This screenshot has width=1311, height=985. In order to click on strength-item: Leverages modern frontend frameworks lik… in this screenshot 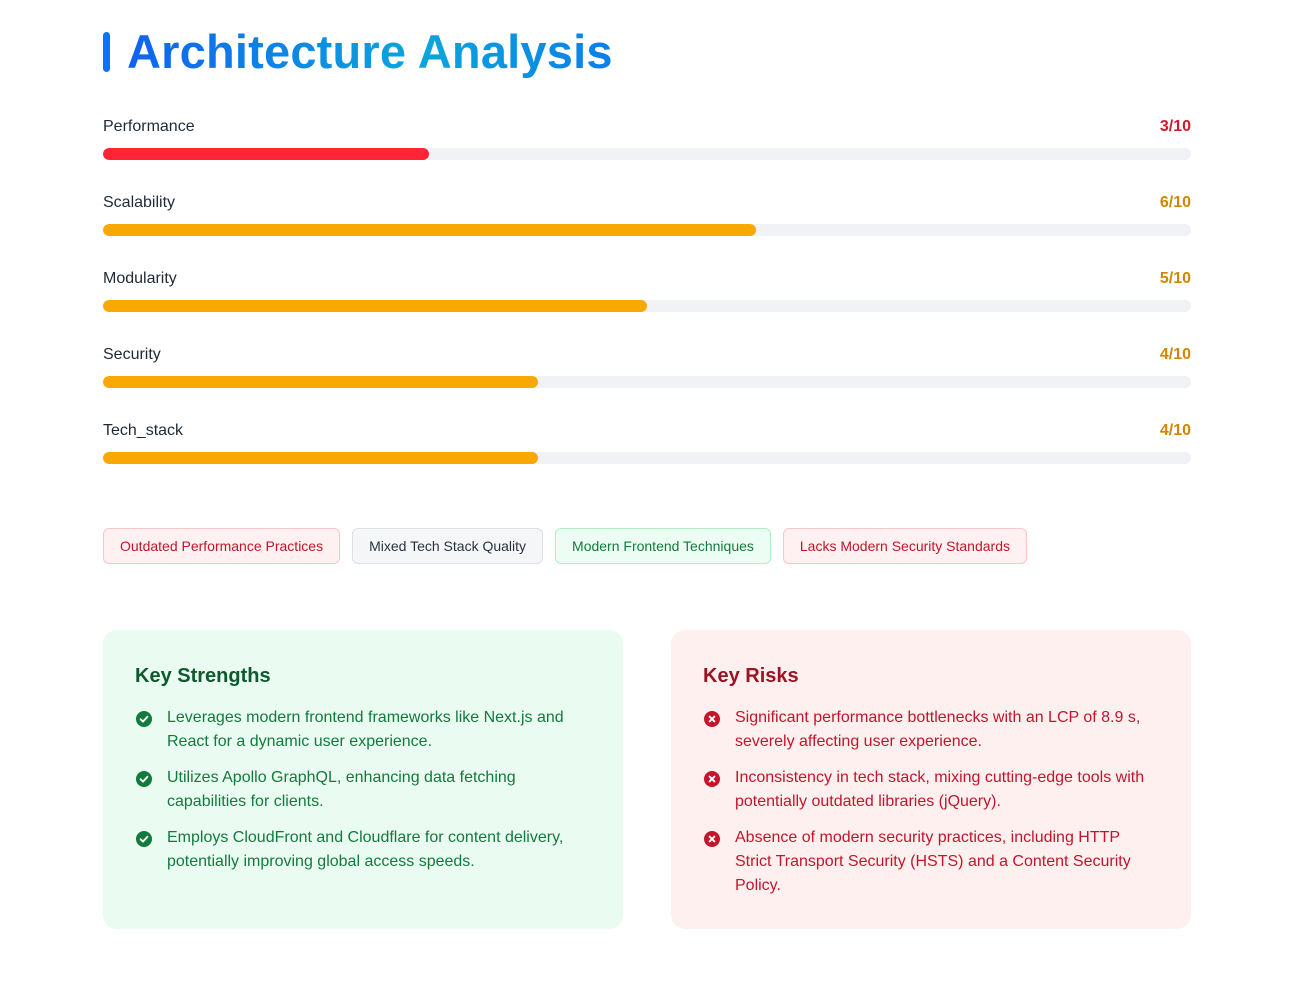, I will do `click(363, 730)`.